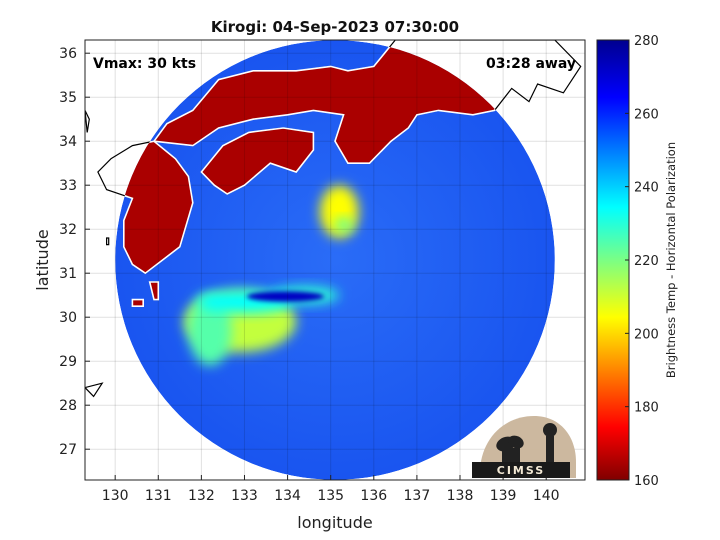 This screenshot has width=720, height=540. Describe the element at coordinates (68, 362) in the screenshot. I see `y-tick-label: 29` at that location.